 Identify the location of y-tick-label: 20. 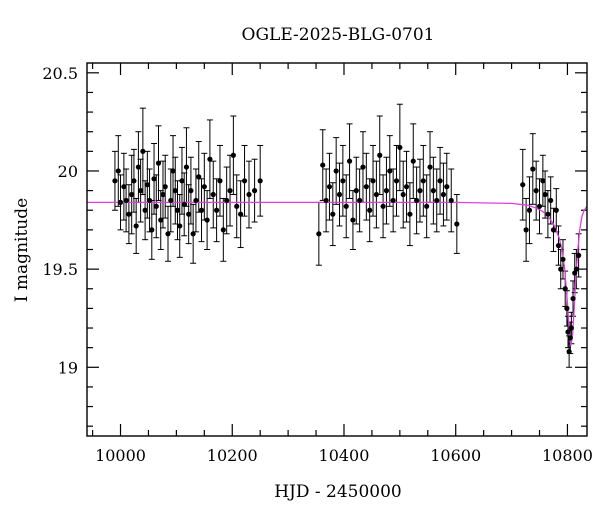
(68, 171).